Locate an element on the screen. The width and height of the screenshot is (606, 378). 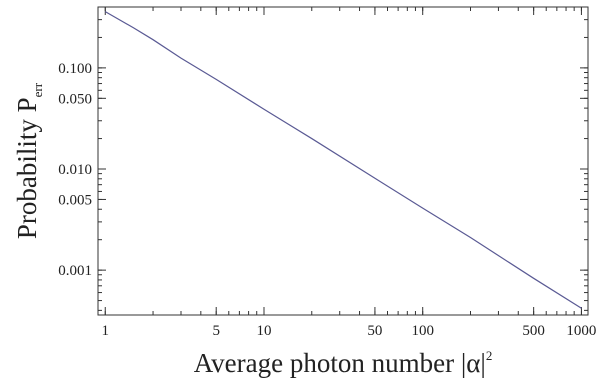
x-tick-label: 500 is located at coordinates (533, 331).